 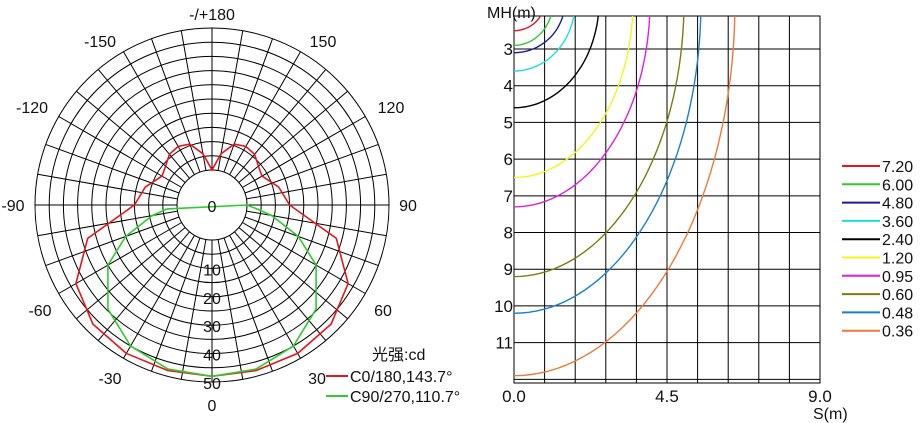 I want to click on isolux-x-tick: 0.0, so click(x=514, y=396).